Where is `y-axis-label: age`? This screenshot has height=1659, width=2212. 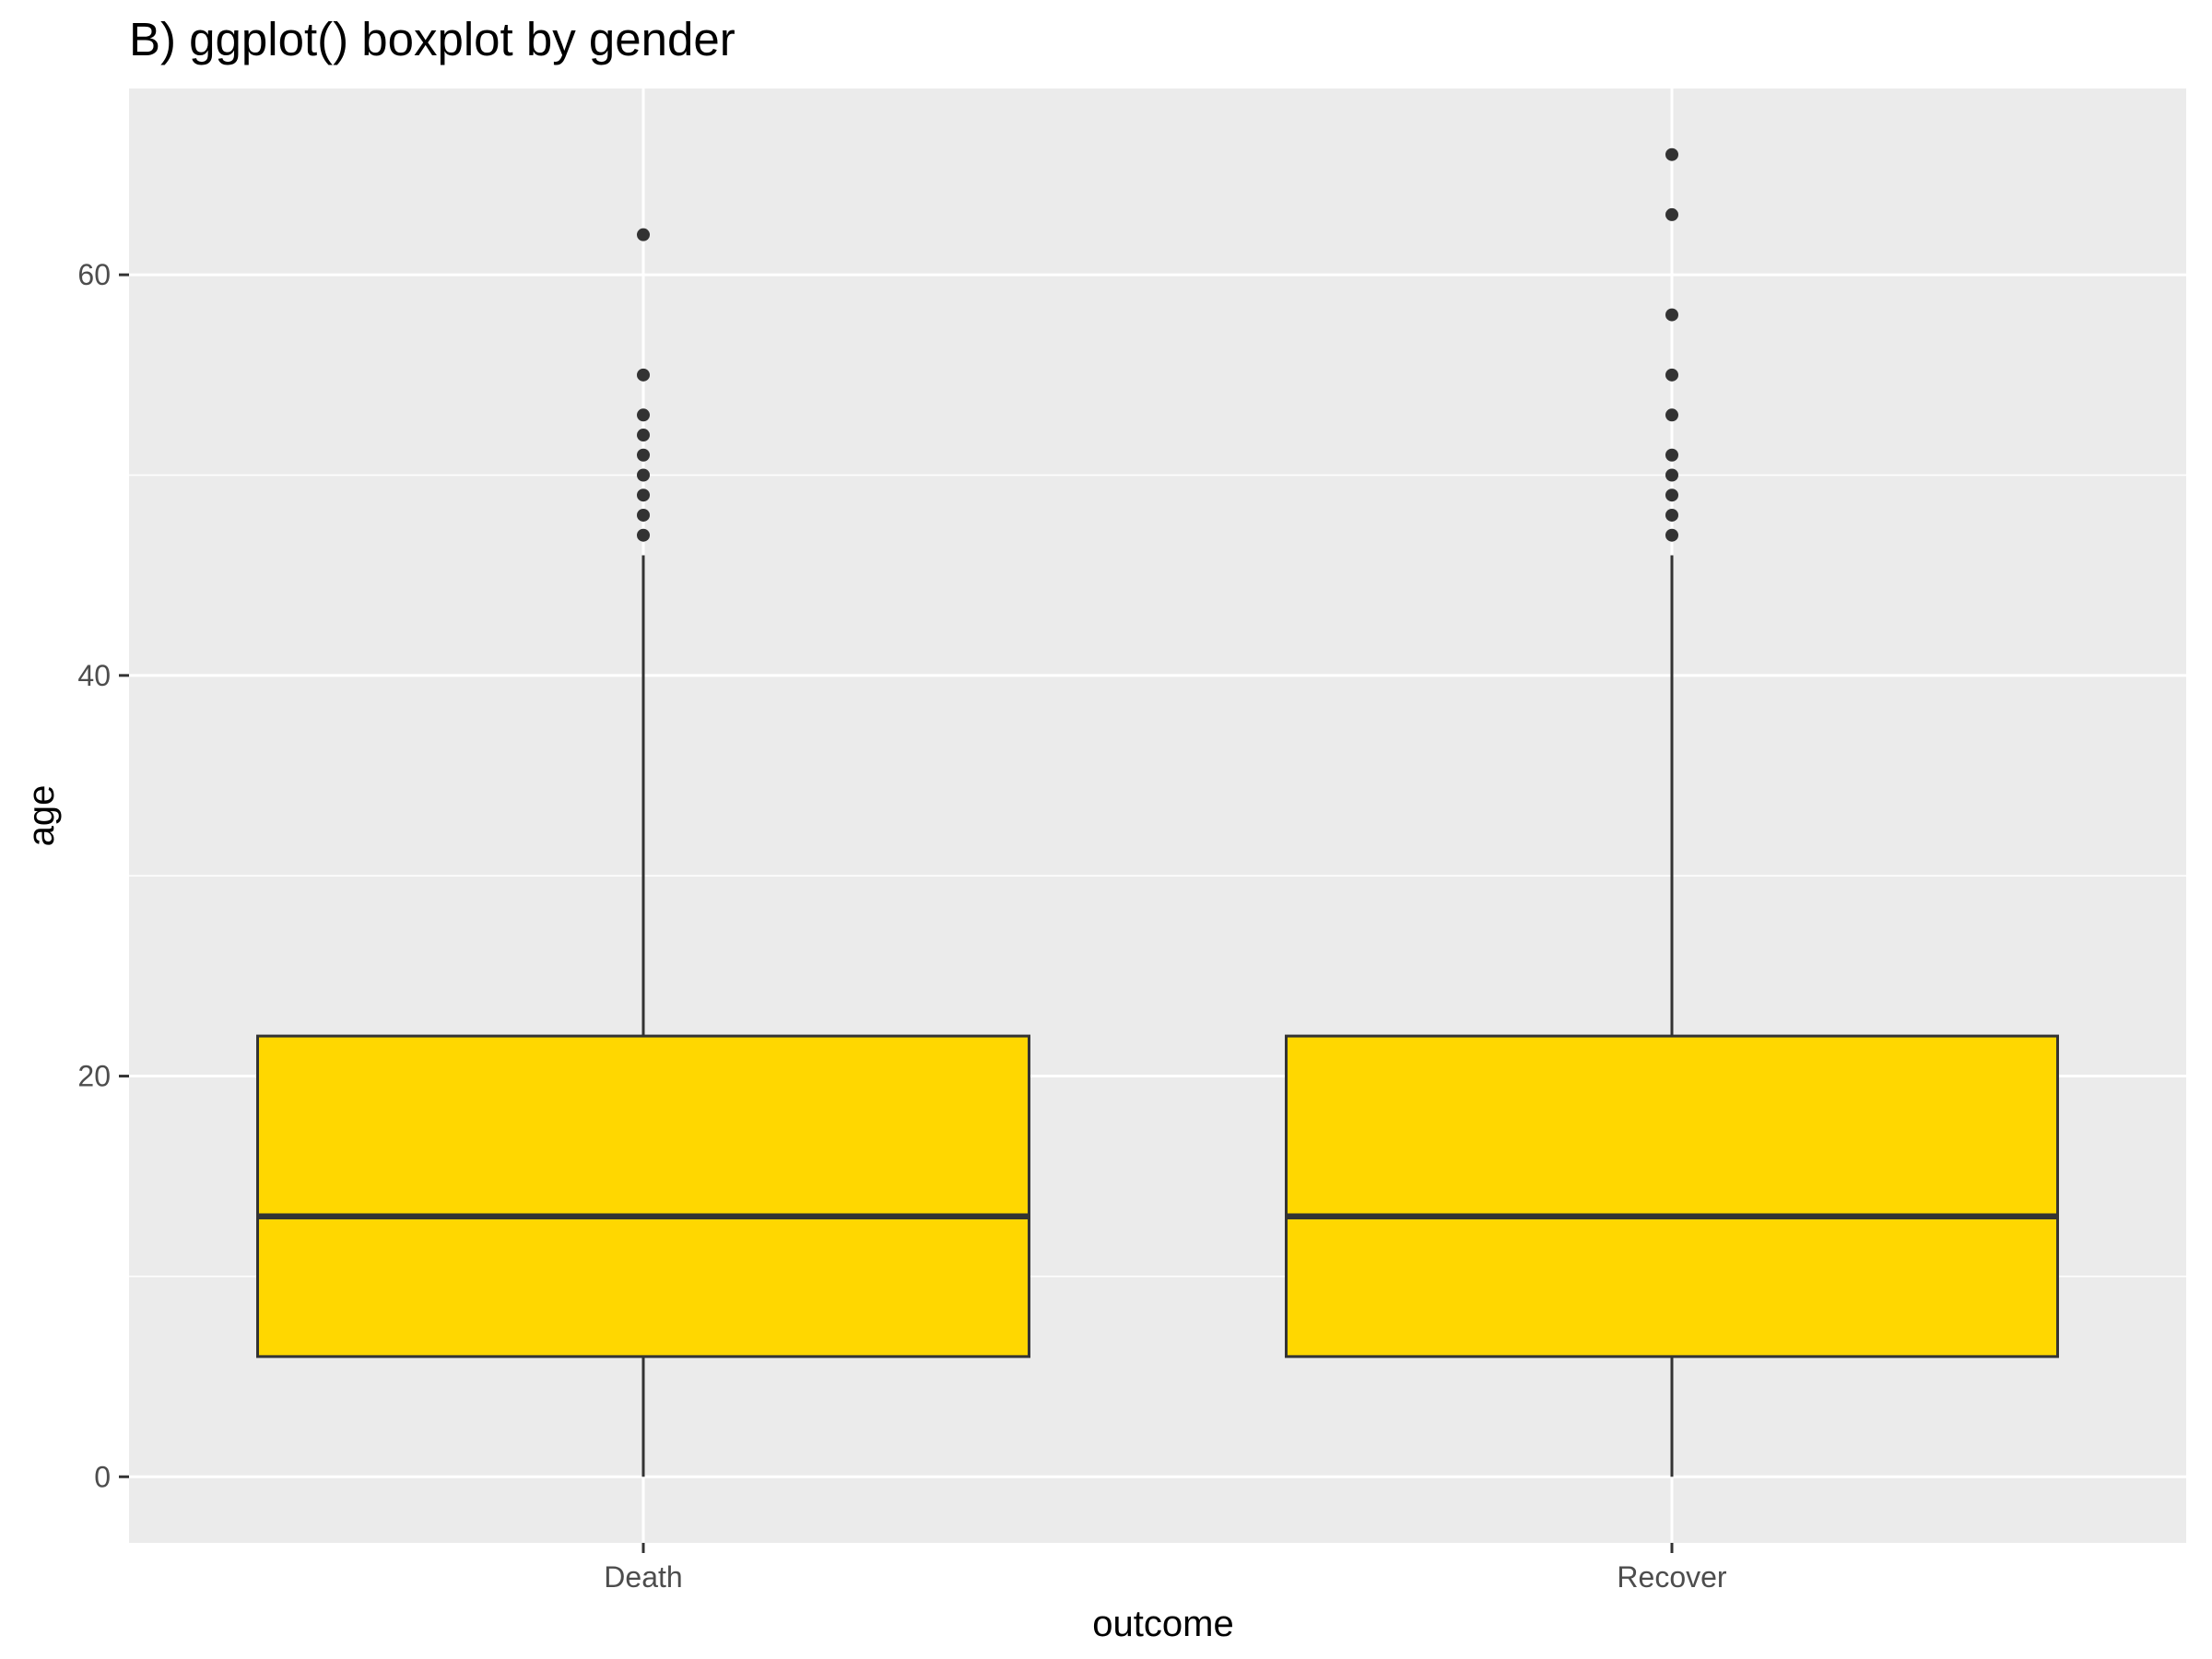 y-axis-label: age is located at coordinates (41, 816).